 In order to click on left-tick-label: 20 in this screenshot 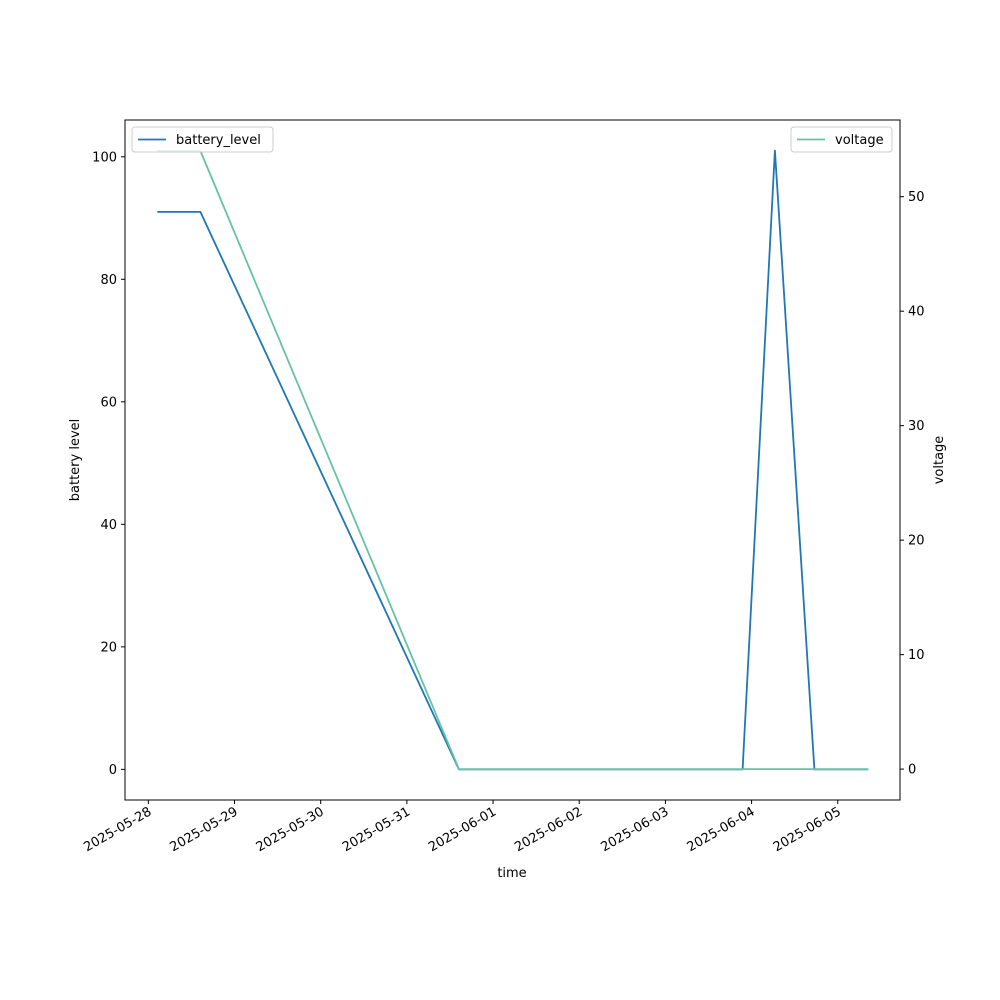, I will do `click(108, 647)`.